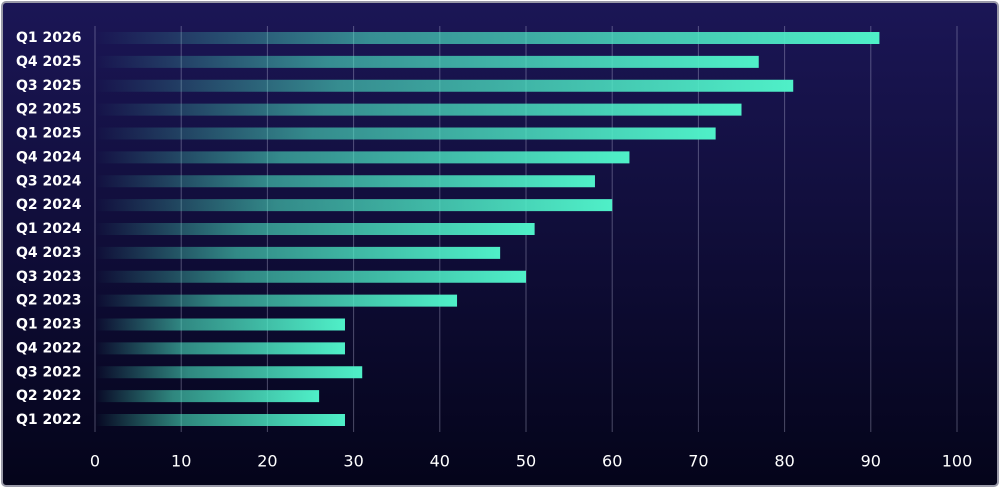  I want to click on y-tick-label: Q1 2022, so click(48, 420).